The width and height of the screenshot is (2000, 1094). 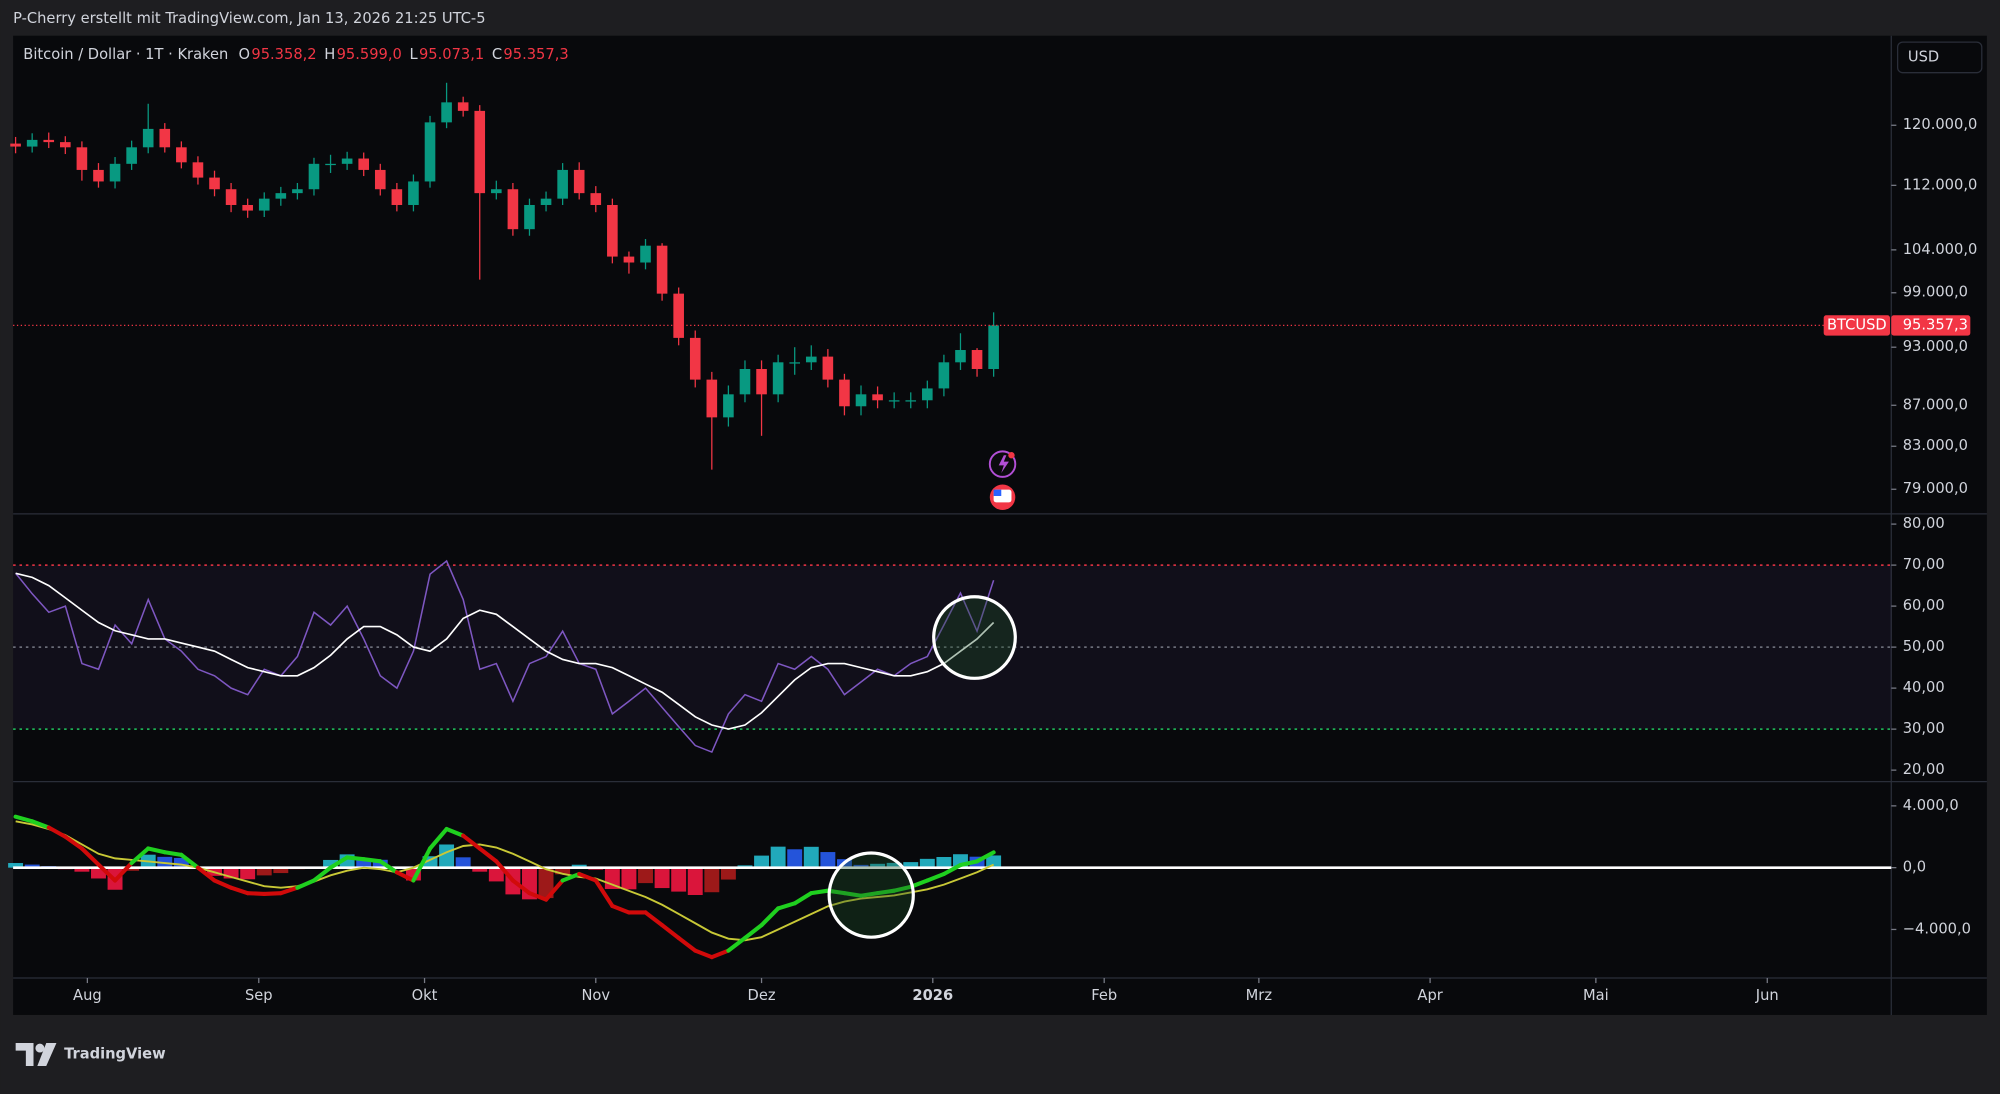 I want to click on symbol-tag-label: BTCUSD, so click(x=1857, y=324).